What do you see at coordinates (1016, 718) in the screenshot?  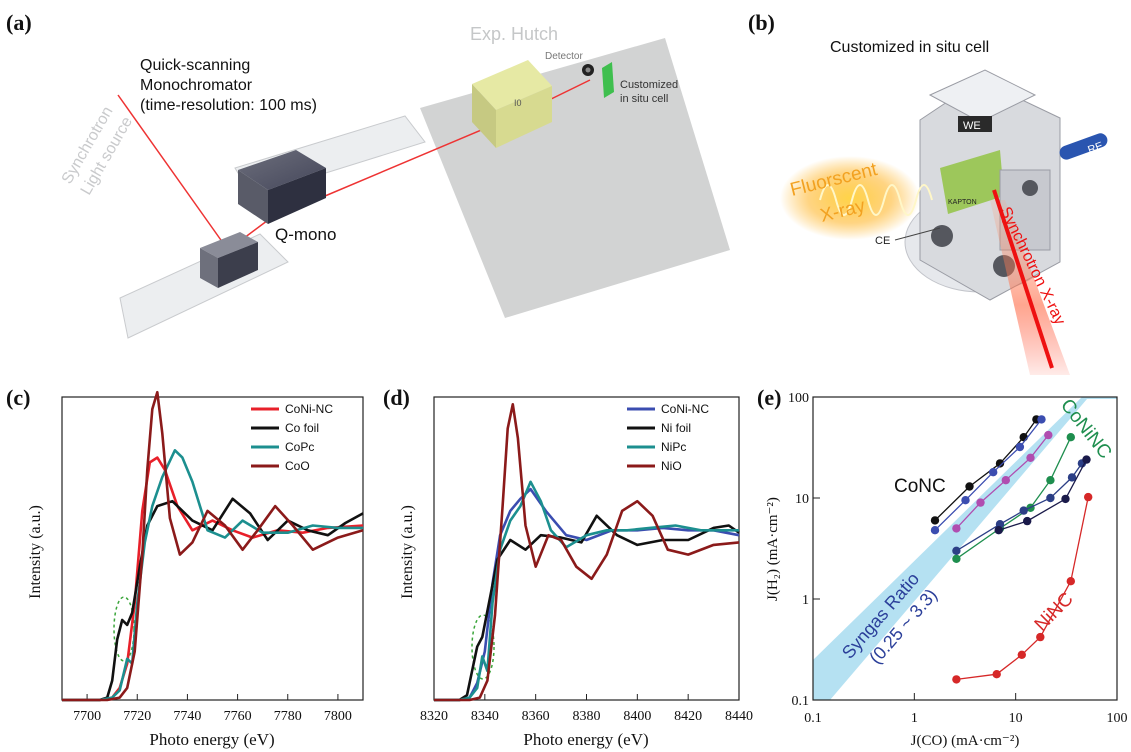 I see `x-tick-label: 10` at bounding box center [1016, 718].